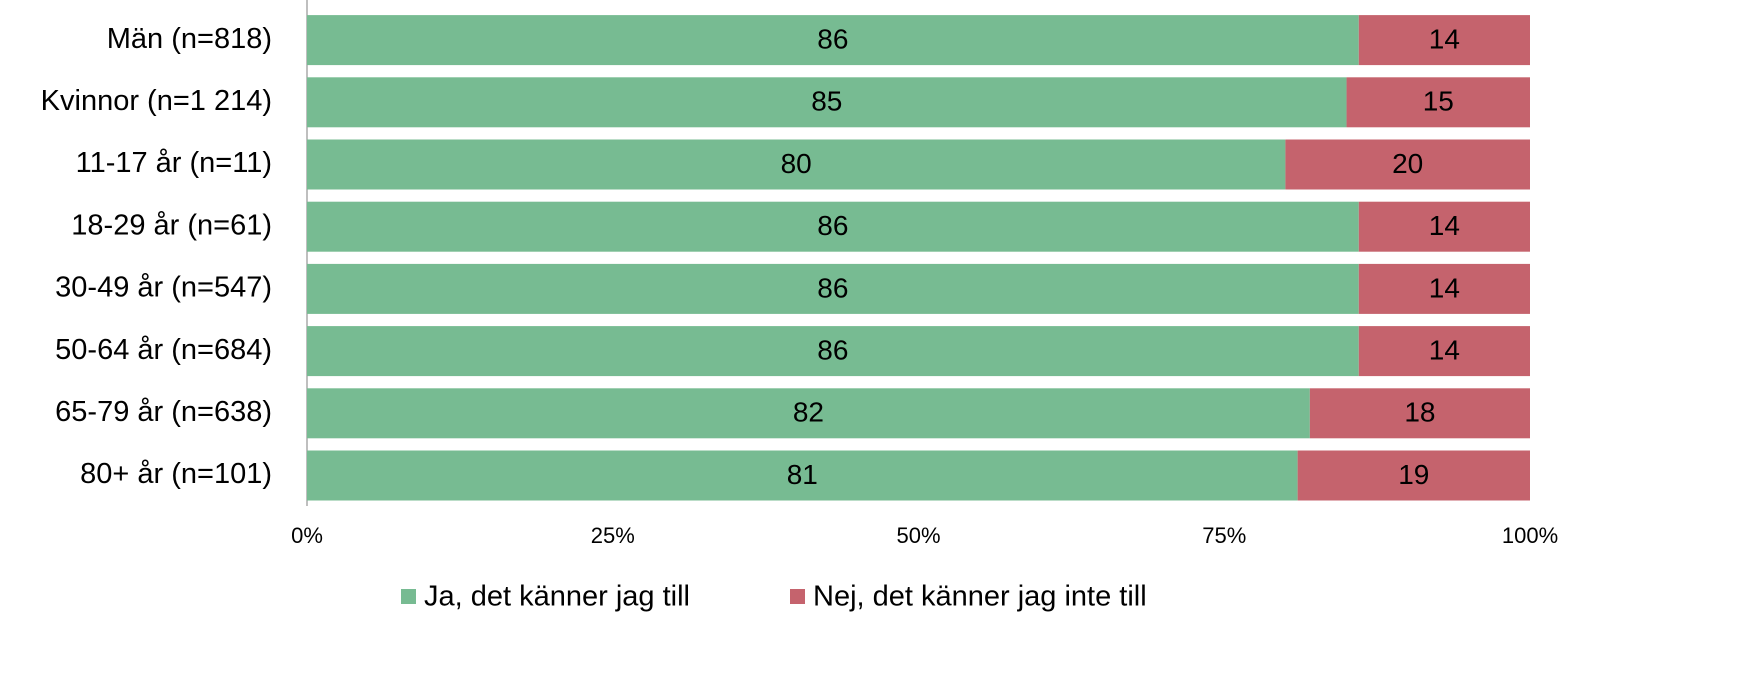 The height and width of the screenshot is (691, 1764). I want to click on value-label: 82, so click(808, 412).